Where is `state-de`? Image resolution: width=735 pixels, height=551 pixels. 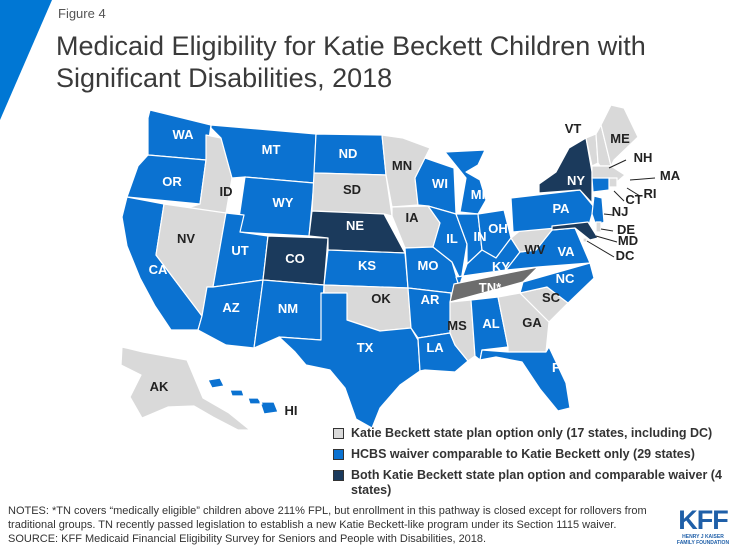
state-de is located at coordinates (598, 227).